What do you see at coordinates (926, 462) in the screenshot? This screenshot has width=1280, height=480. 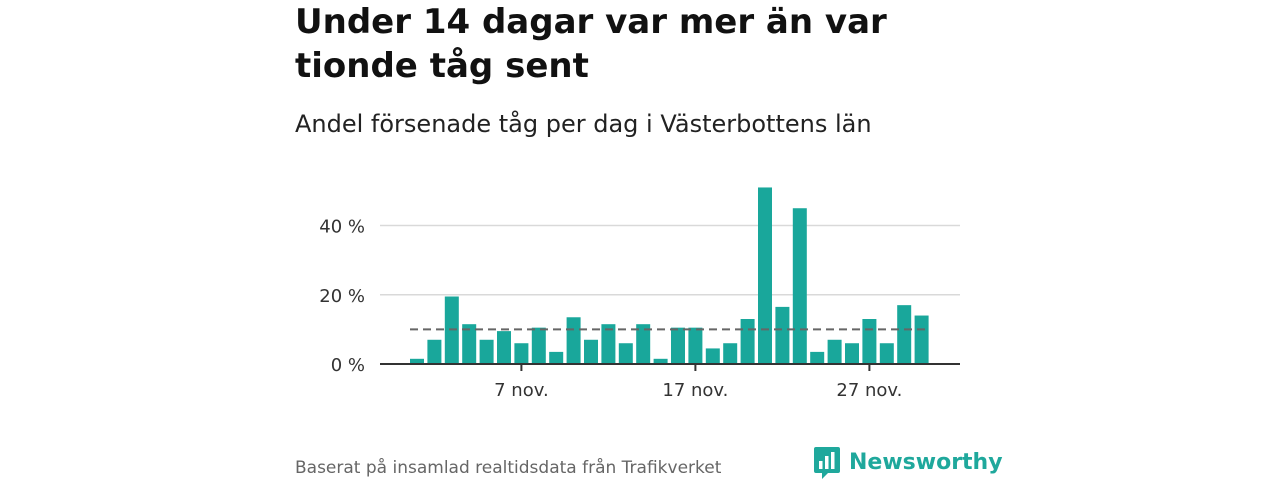 I see `brand-name: Newsworthy` at bounding box center [926, 462].